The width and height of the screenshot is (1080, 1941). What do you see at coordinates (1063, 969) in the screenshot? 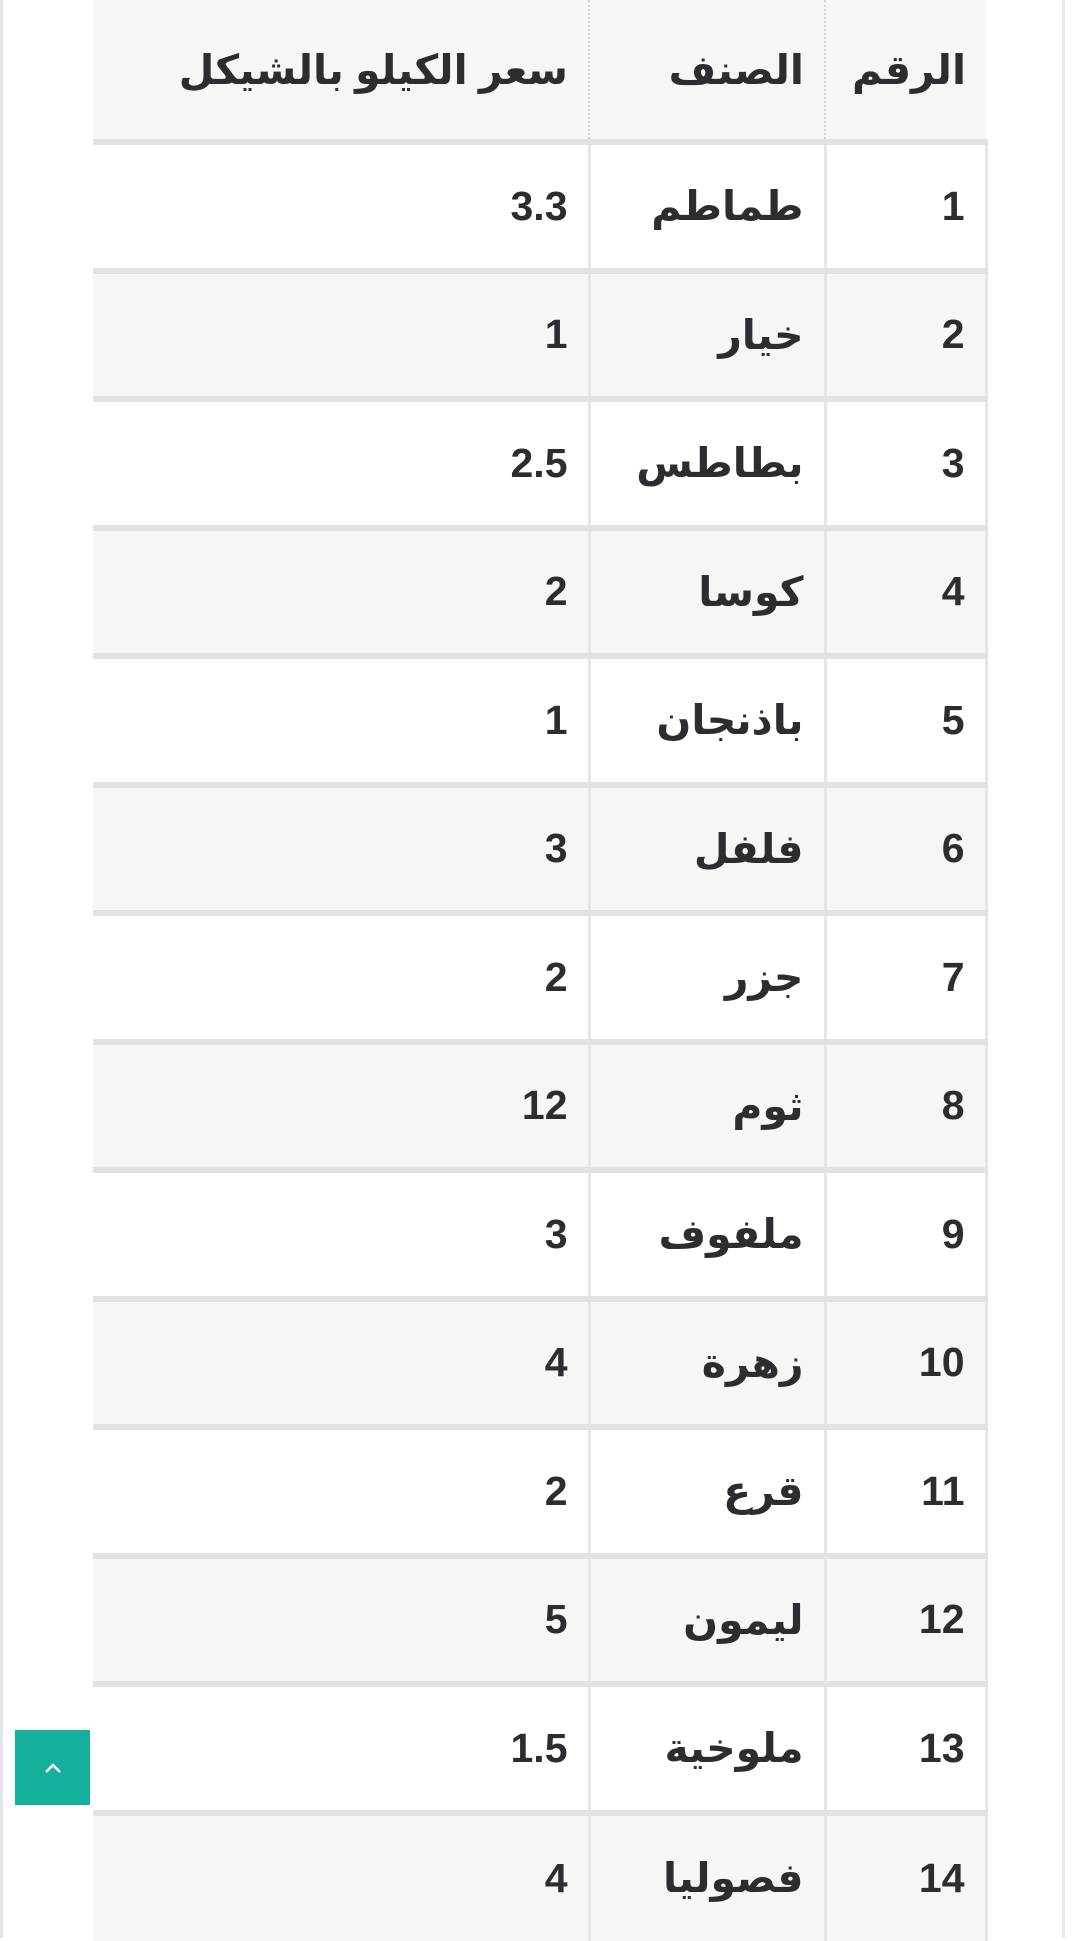
I see `page-border-right` at bounding box center [1063, 969].